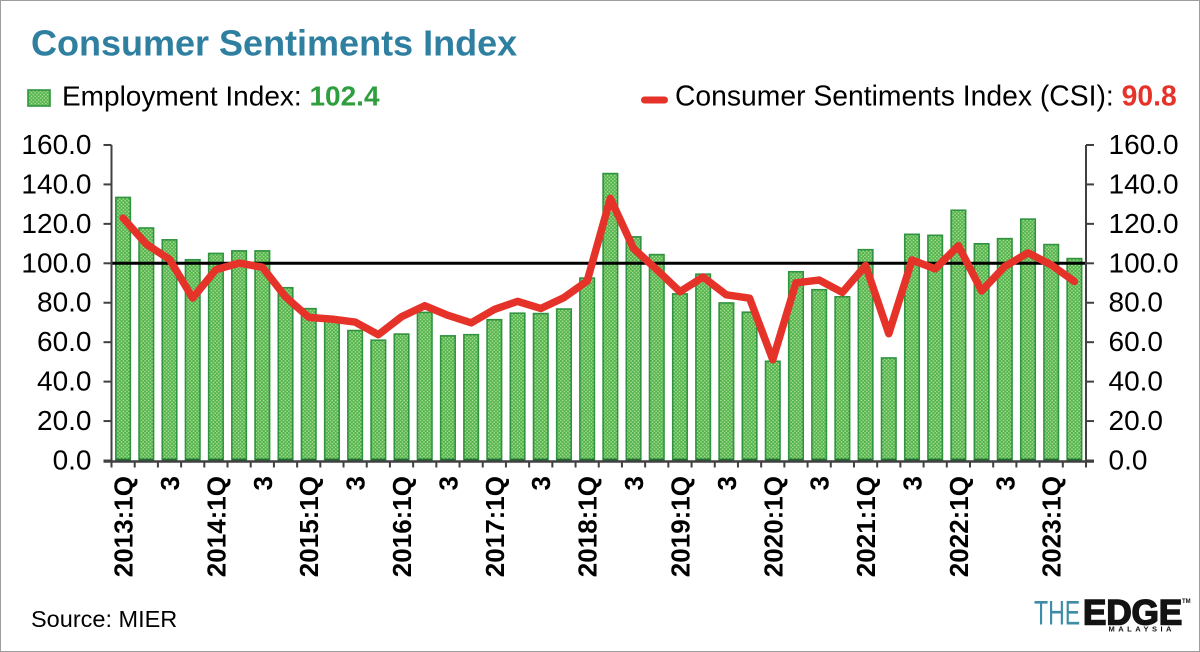 Image resolution: width=1200 pixels, height=652 pixels. I want to click on svg-text: 2021:1Q, so click(866, 526).